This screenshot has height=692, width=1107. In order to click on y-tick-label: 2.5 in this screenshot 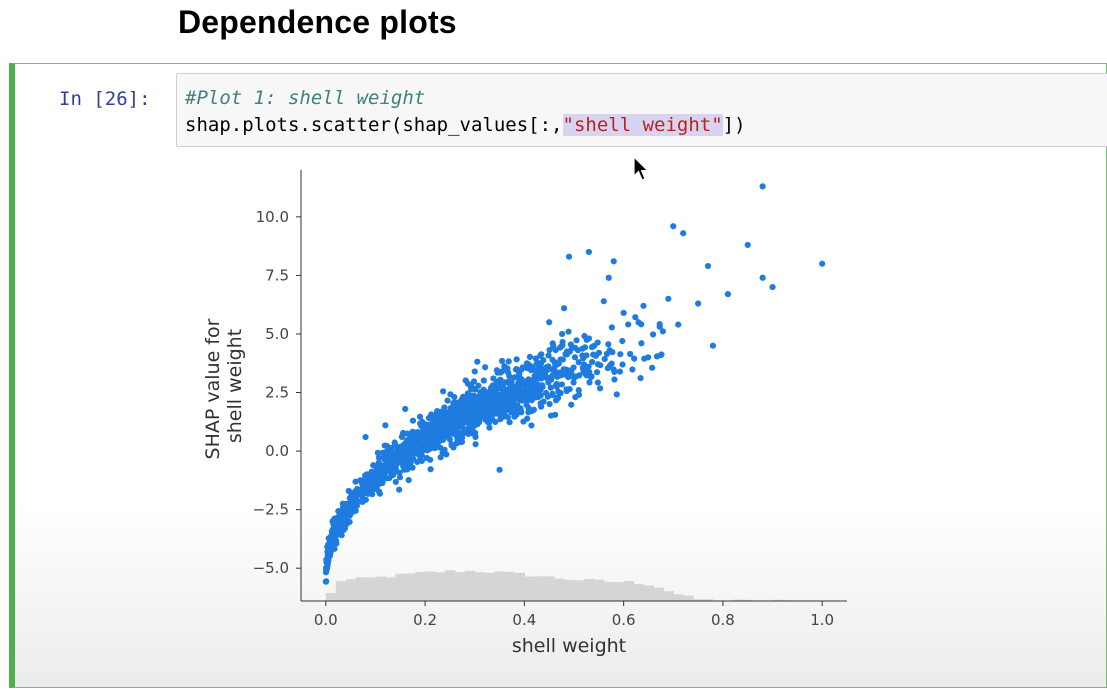, I will do `click(277, 393)`.